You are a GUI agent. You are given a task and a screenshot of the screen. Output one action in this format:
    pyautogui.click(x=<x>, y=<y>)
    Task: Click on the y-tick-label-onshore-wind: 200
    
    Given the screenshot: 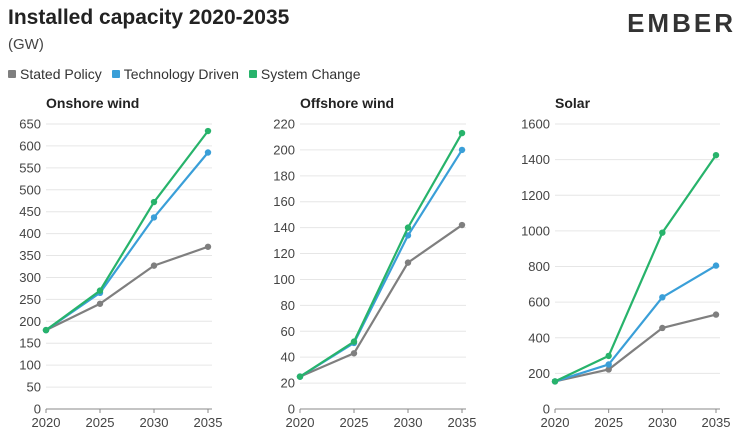 What is the action you would take?
    pyautogui.click(x=30, y=321)
    